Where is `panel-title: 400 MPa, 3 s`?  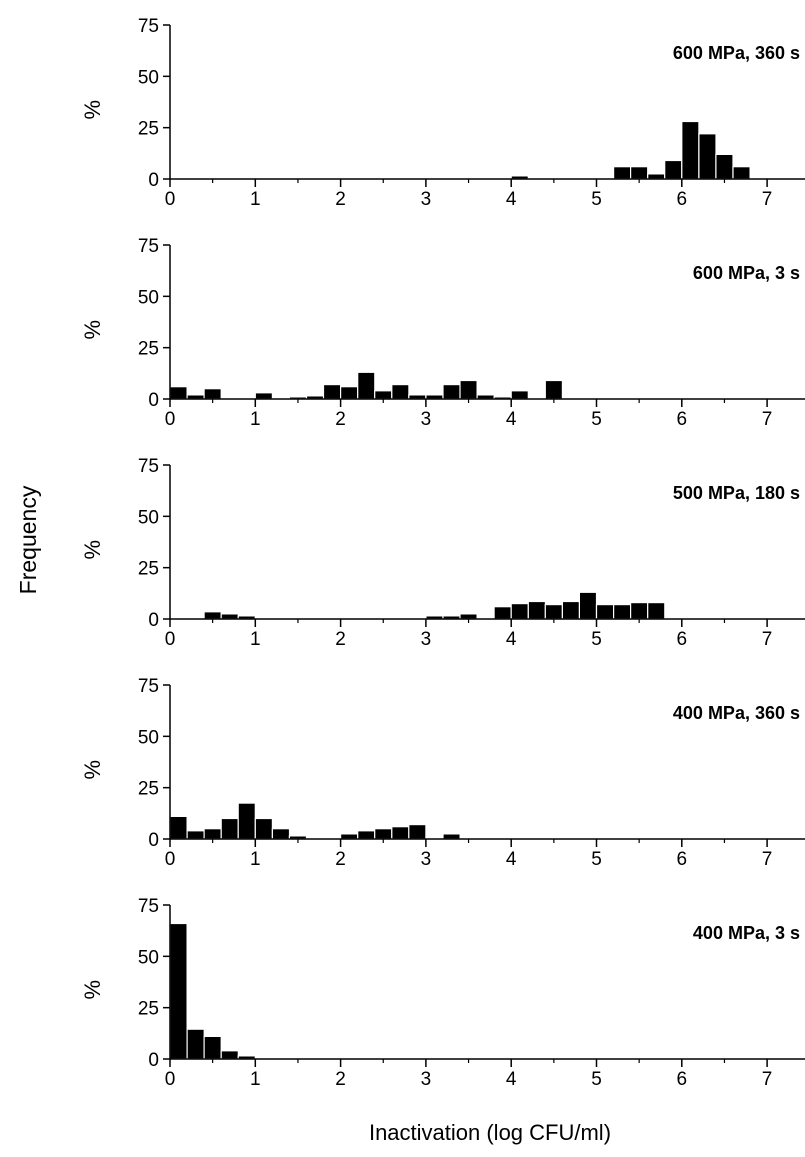
panel-title: 400 MPa, 3 s is located at coordinates (746, 933).